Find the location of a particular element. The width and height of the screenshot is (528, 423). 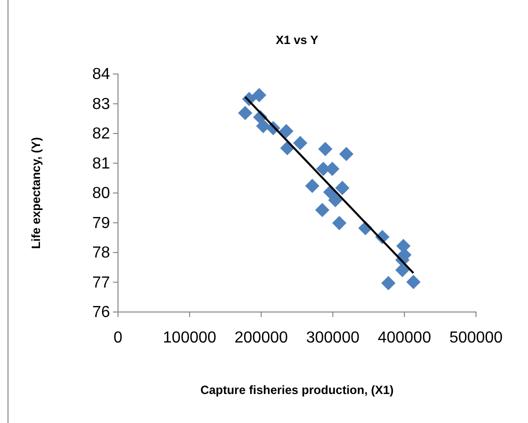

y-tick-label: 81 is located at coordinates (101, 163).